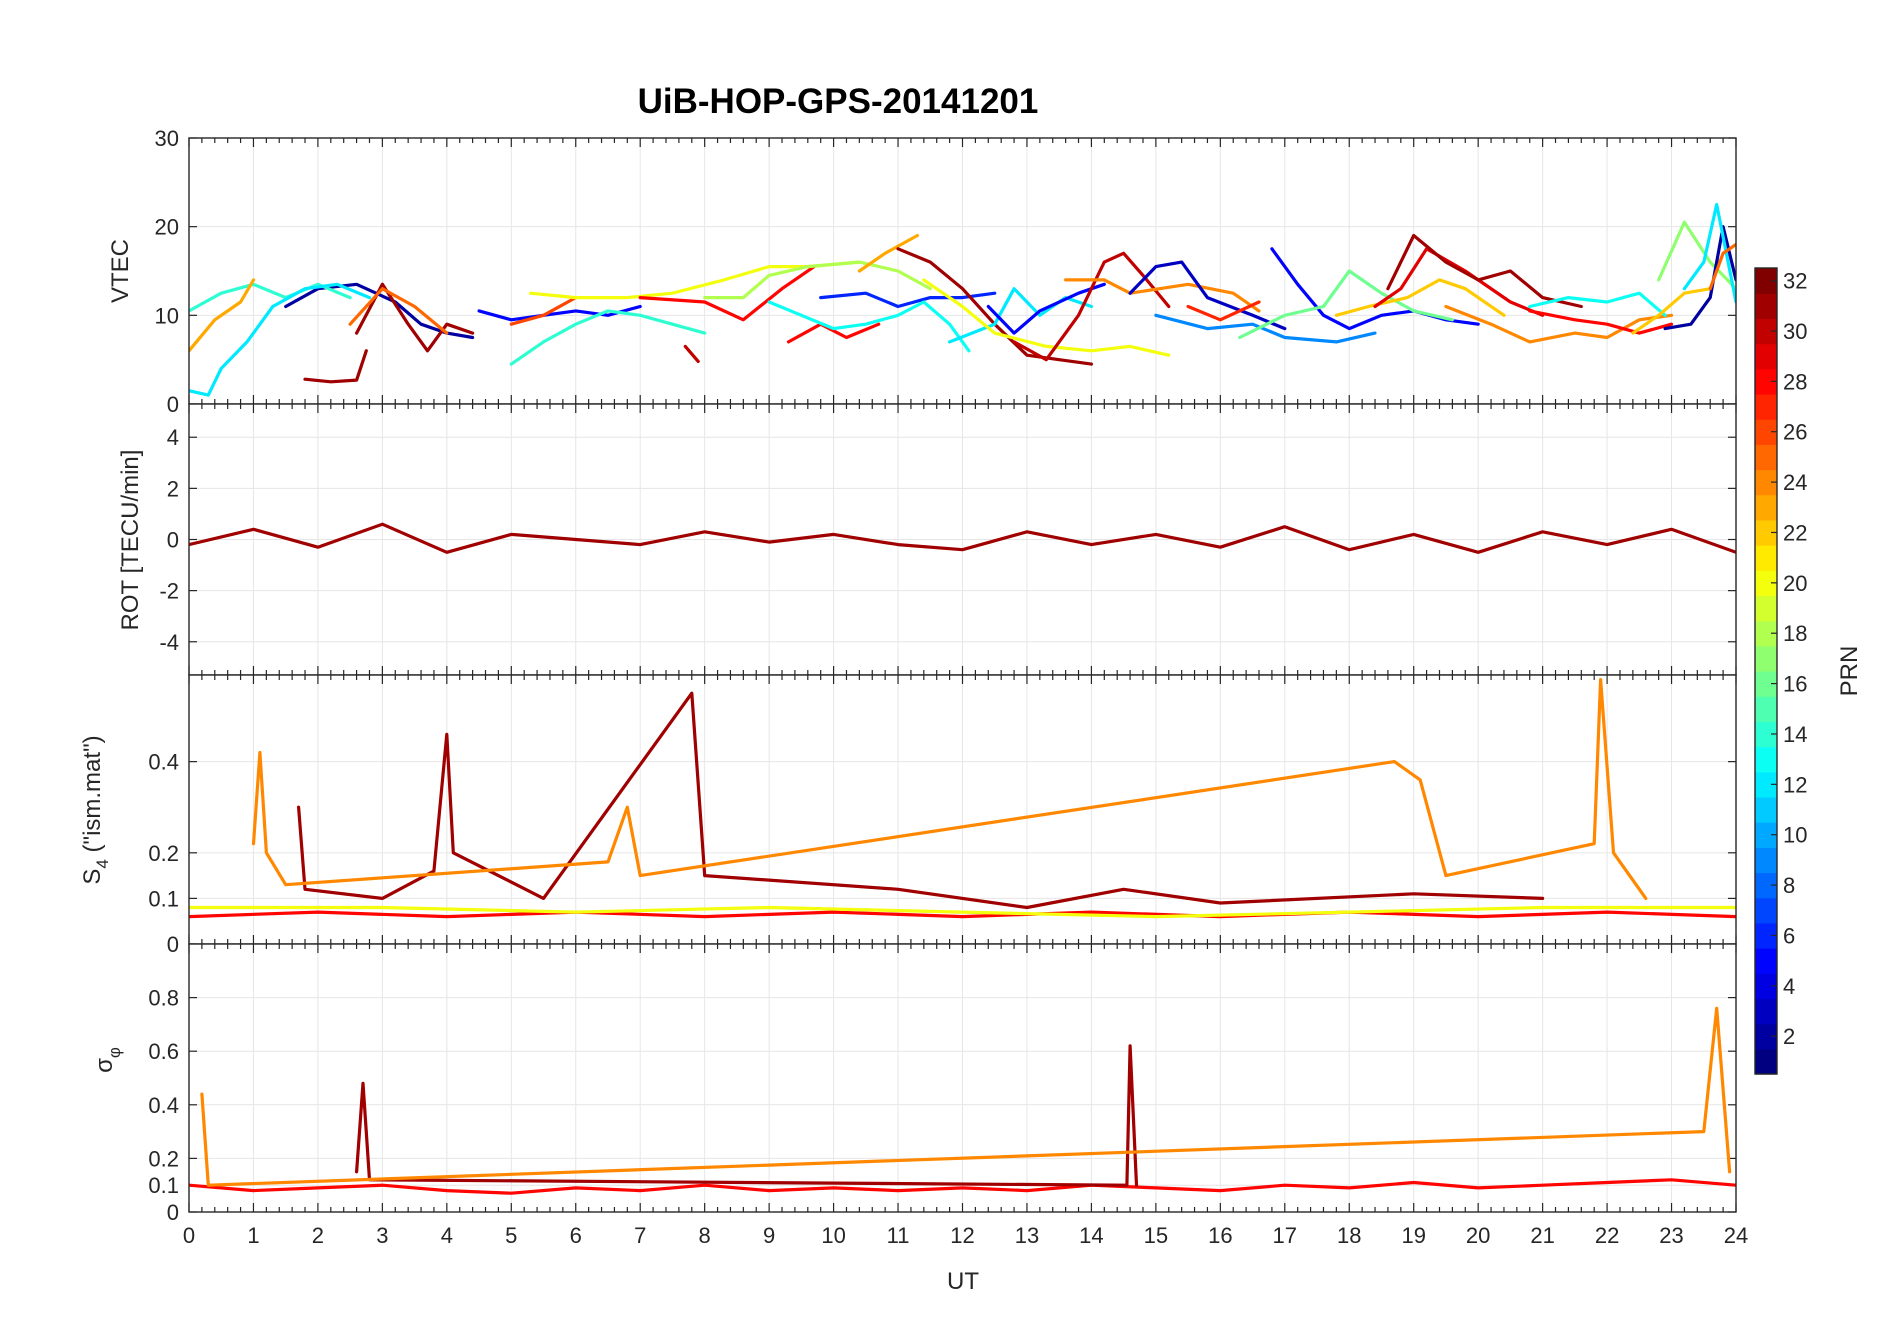 This screenshot has height=1330, width=1902. I want to click on y-tick-label: 0.8, so click(163, 998).